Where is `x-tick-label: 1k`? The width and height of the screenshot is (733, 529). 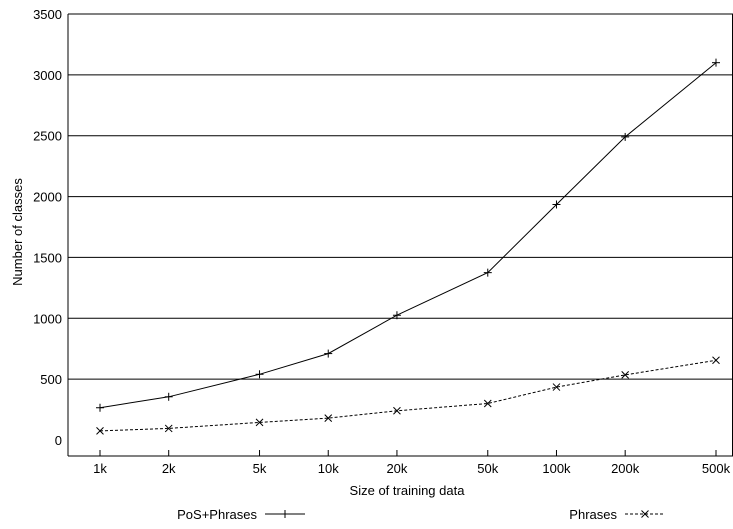
x-tick-label: 1k is located at coordinates (100, 468).